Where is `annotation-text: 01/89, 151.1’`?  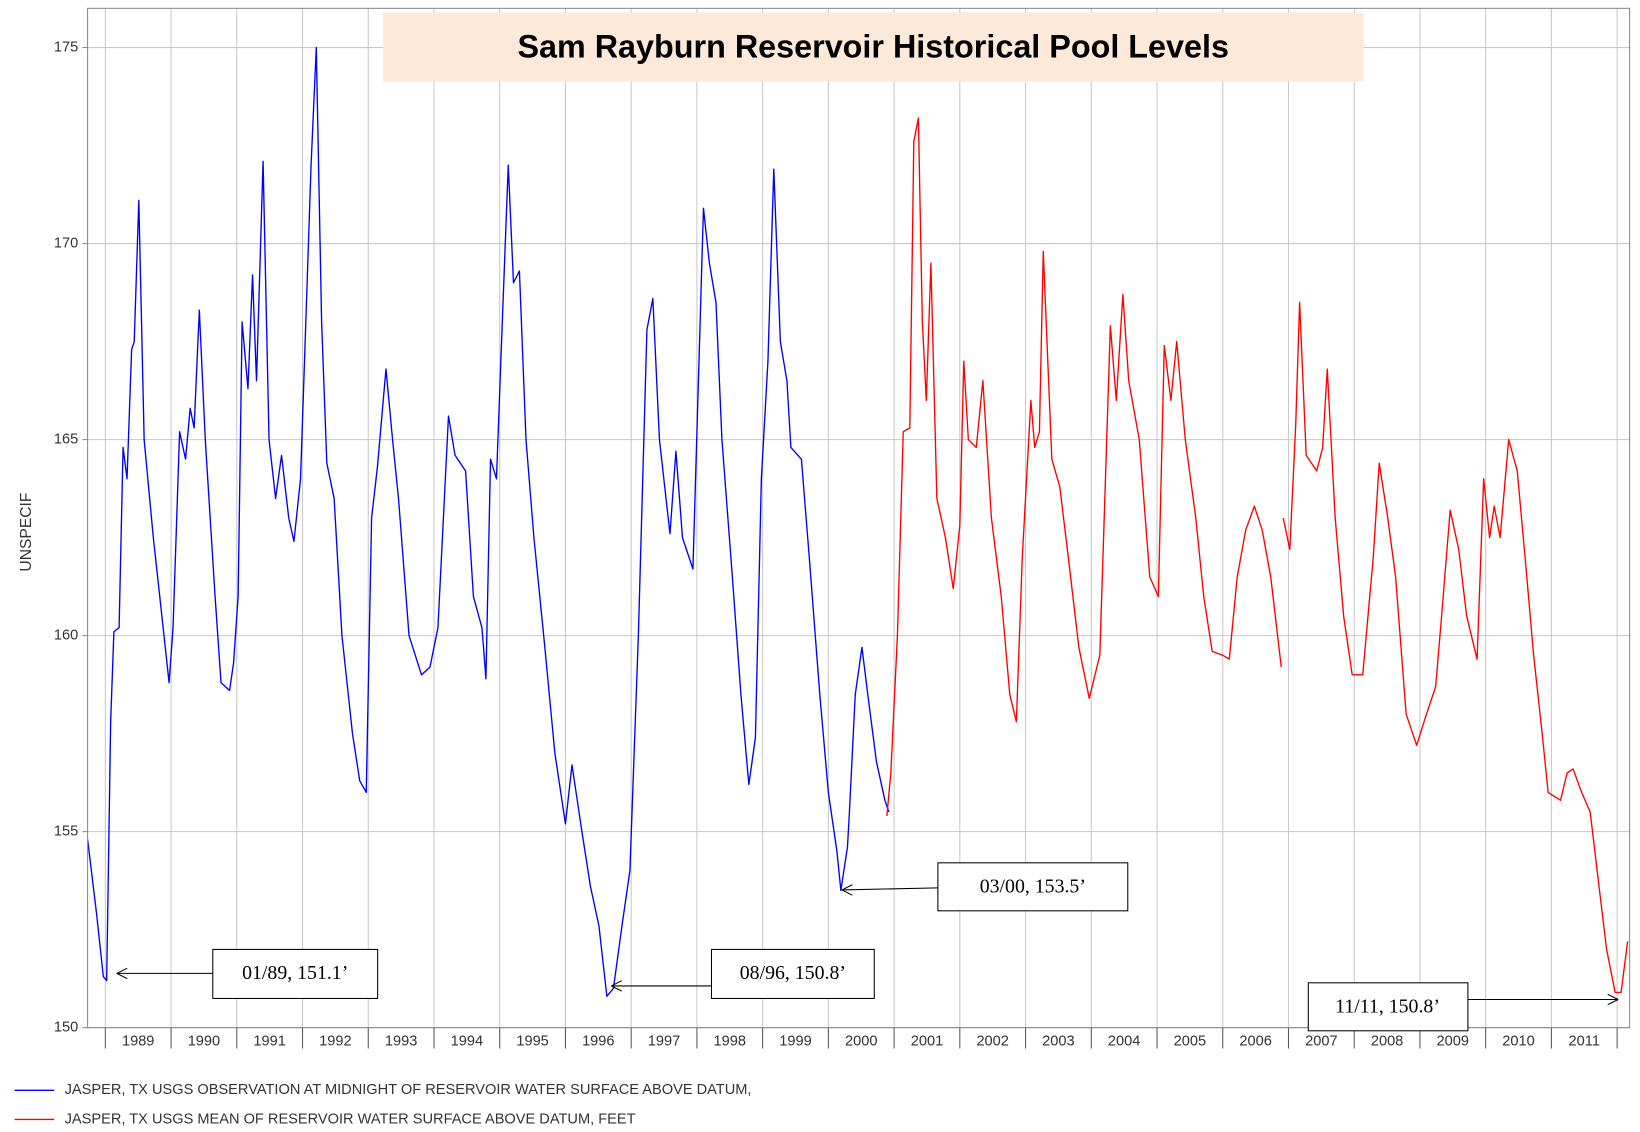
annotation-text: 01/89, 151.1’ is located at coordinates (295, 973).